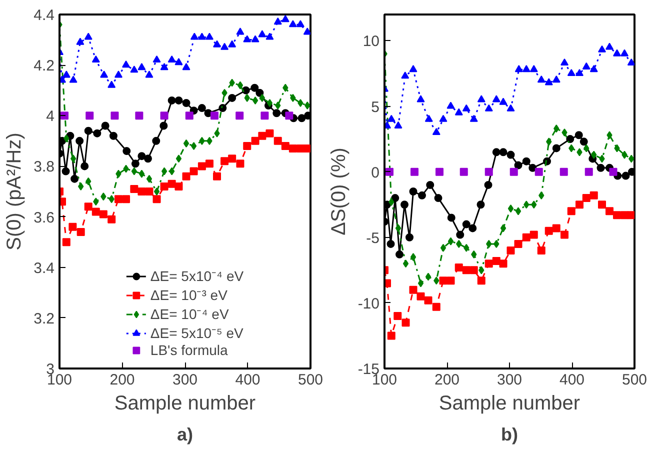 The height and width of the screenshot is (449, 648). Describe the element at coordinates (50, 117) in the screenshot. I see `y-tick-label: 4` at that location.